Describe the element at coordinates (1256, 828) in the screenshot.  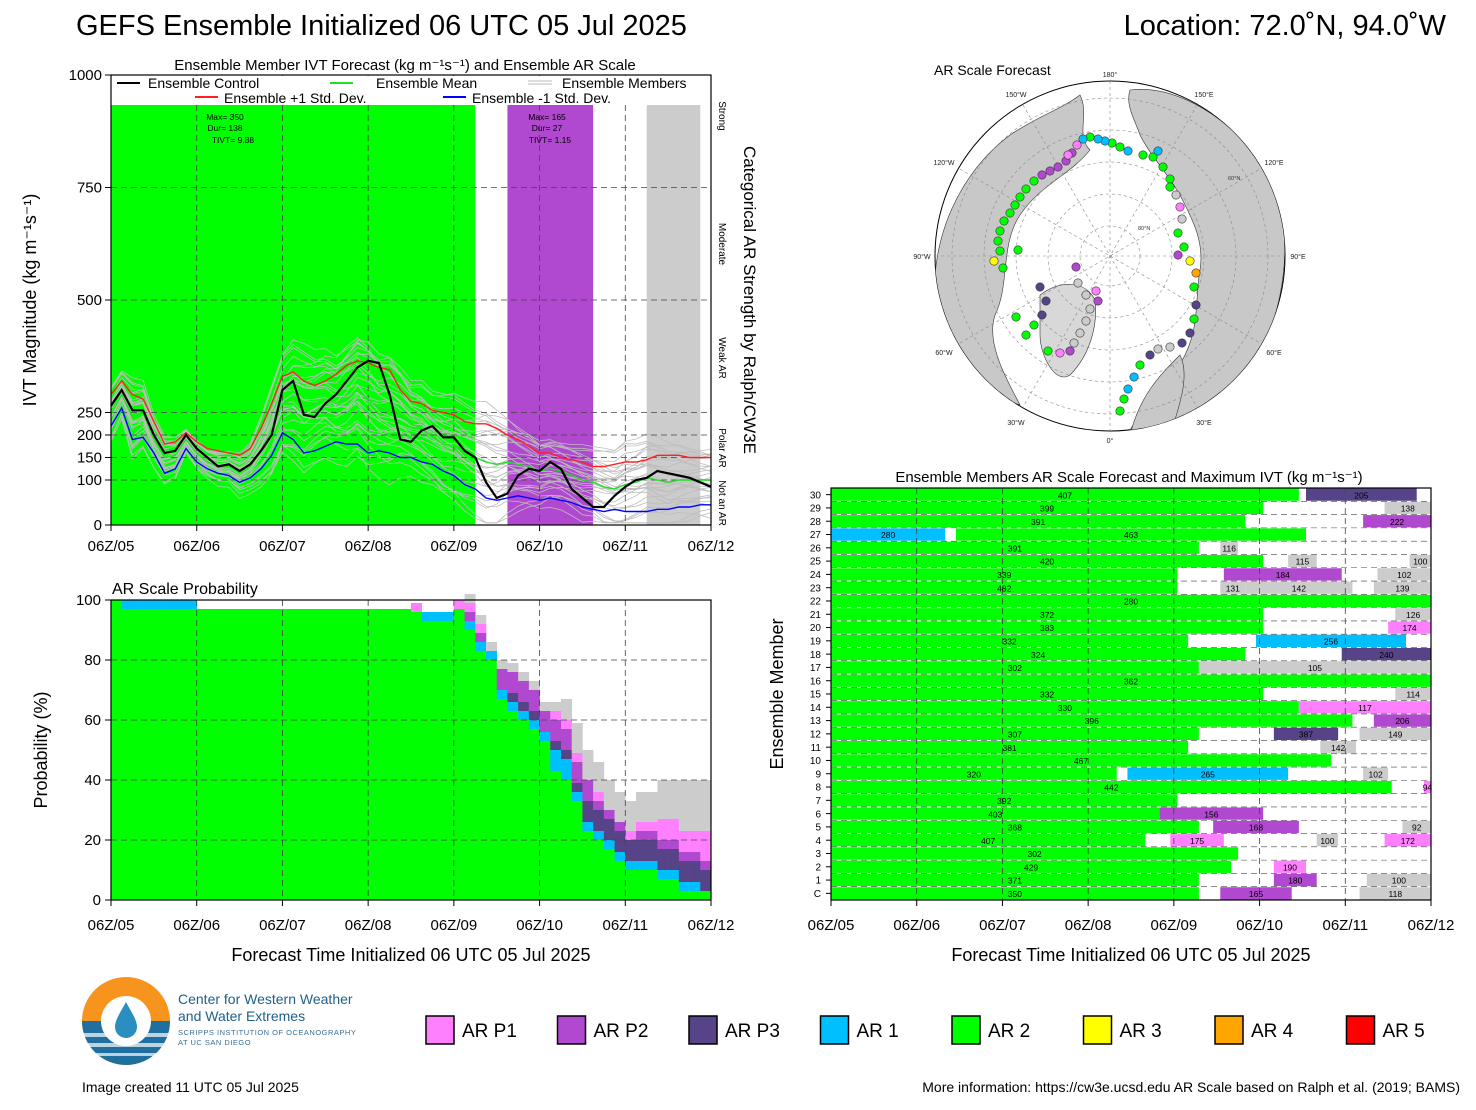
I see `member-5-ivt-label-1: 168` at that location.